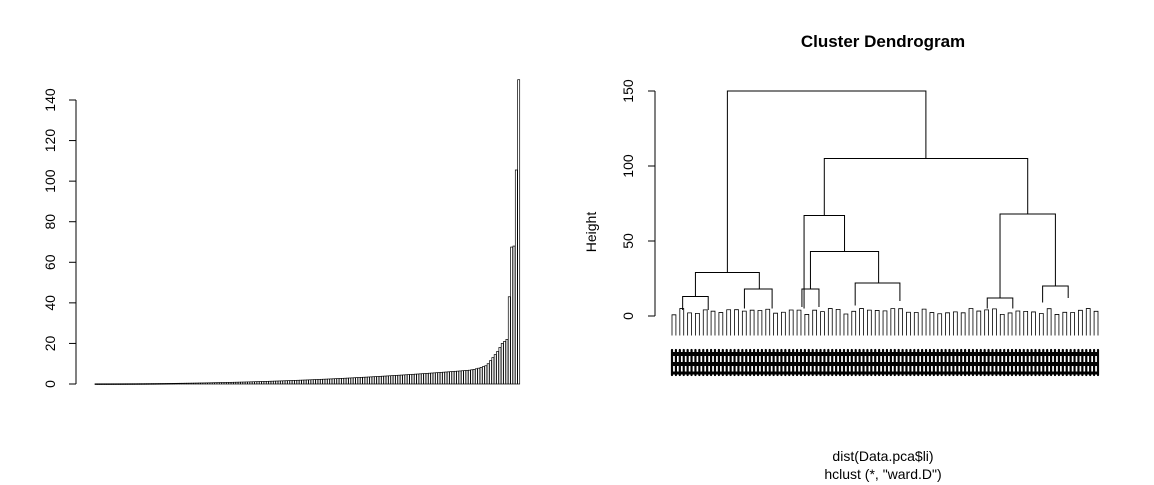 This screenshot has height=485, width=1154. I want to click on bar-y-tick-label: 100, so click(50, 181).